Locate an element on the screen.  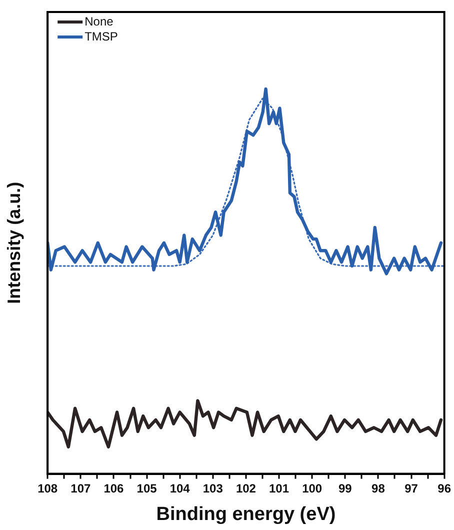
x-tick-label: 97 is located at coordinates (411, 488).